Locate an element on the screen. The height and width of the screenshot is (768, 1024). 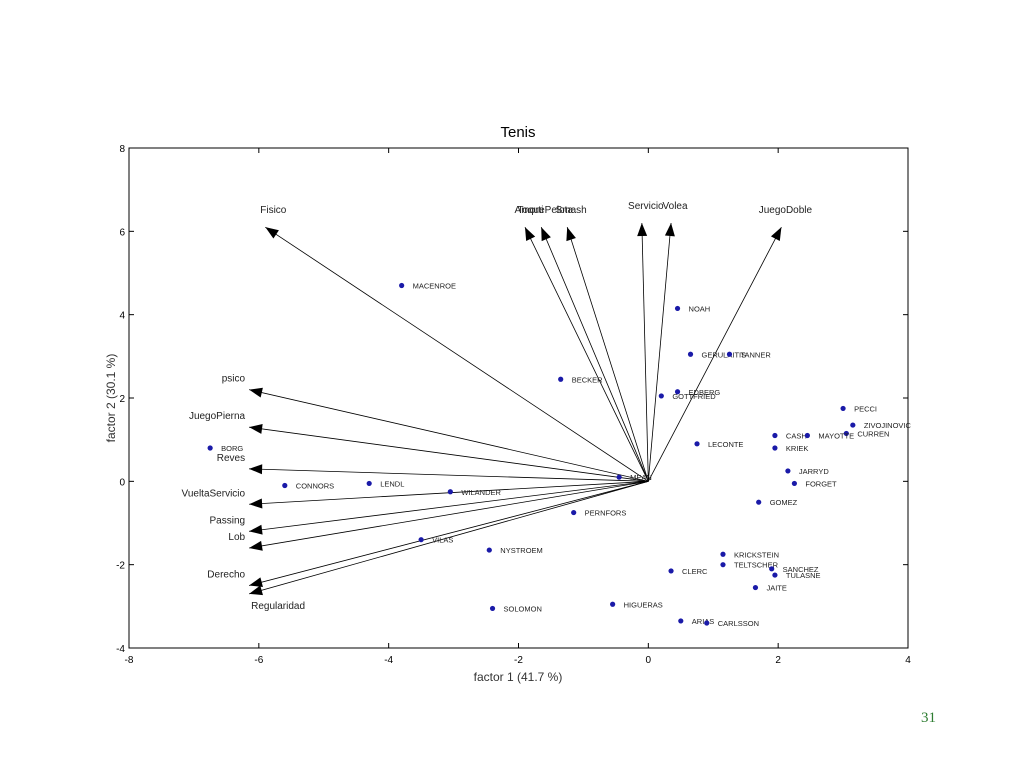
x-tick-label: -6 is located at coordinates (258, 660).